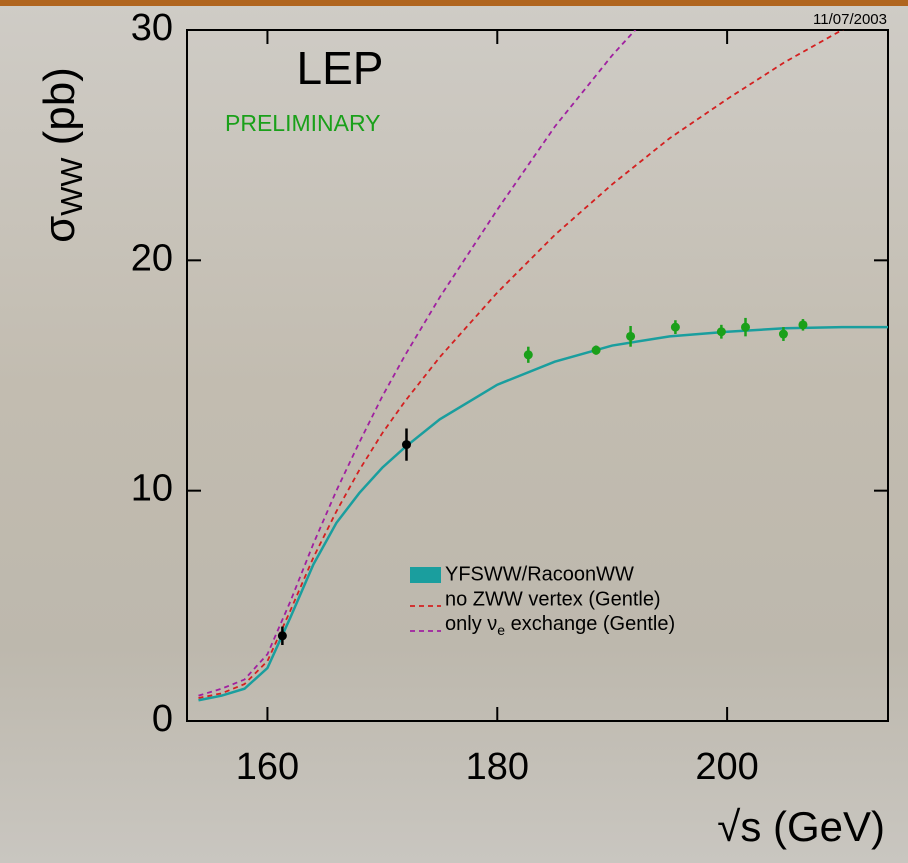  What do you see at coordinates (726, 767) in the screenshot?
I see `x-tick-label: 200` at bounding box center [726, 767].